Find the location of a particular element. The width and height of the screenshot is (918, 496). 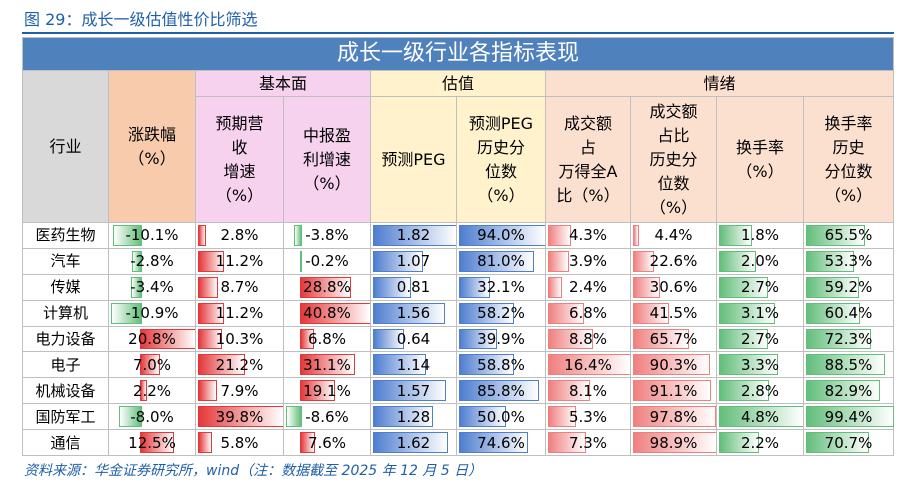

data-cell: 11.2% is located at coordinates (239, 313).